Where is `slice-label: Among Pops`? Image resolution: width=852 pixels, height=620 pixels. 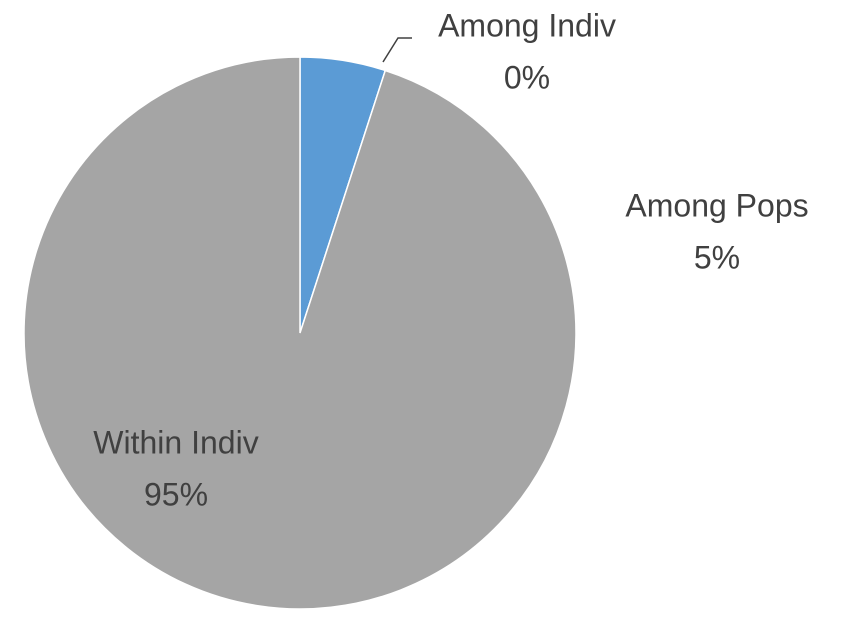 slice-label: Among Pops is located at coordinates (716, 205).